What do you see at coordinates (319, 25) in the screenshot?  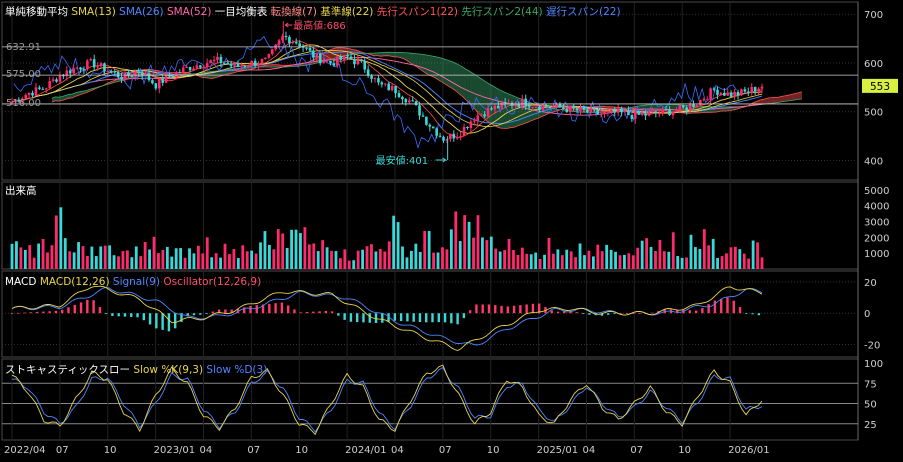 I see `high-label: 最高値:686` at bounding box center [319, 25].